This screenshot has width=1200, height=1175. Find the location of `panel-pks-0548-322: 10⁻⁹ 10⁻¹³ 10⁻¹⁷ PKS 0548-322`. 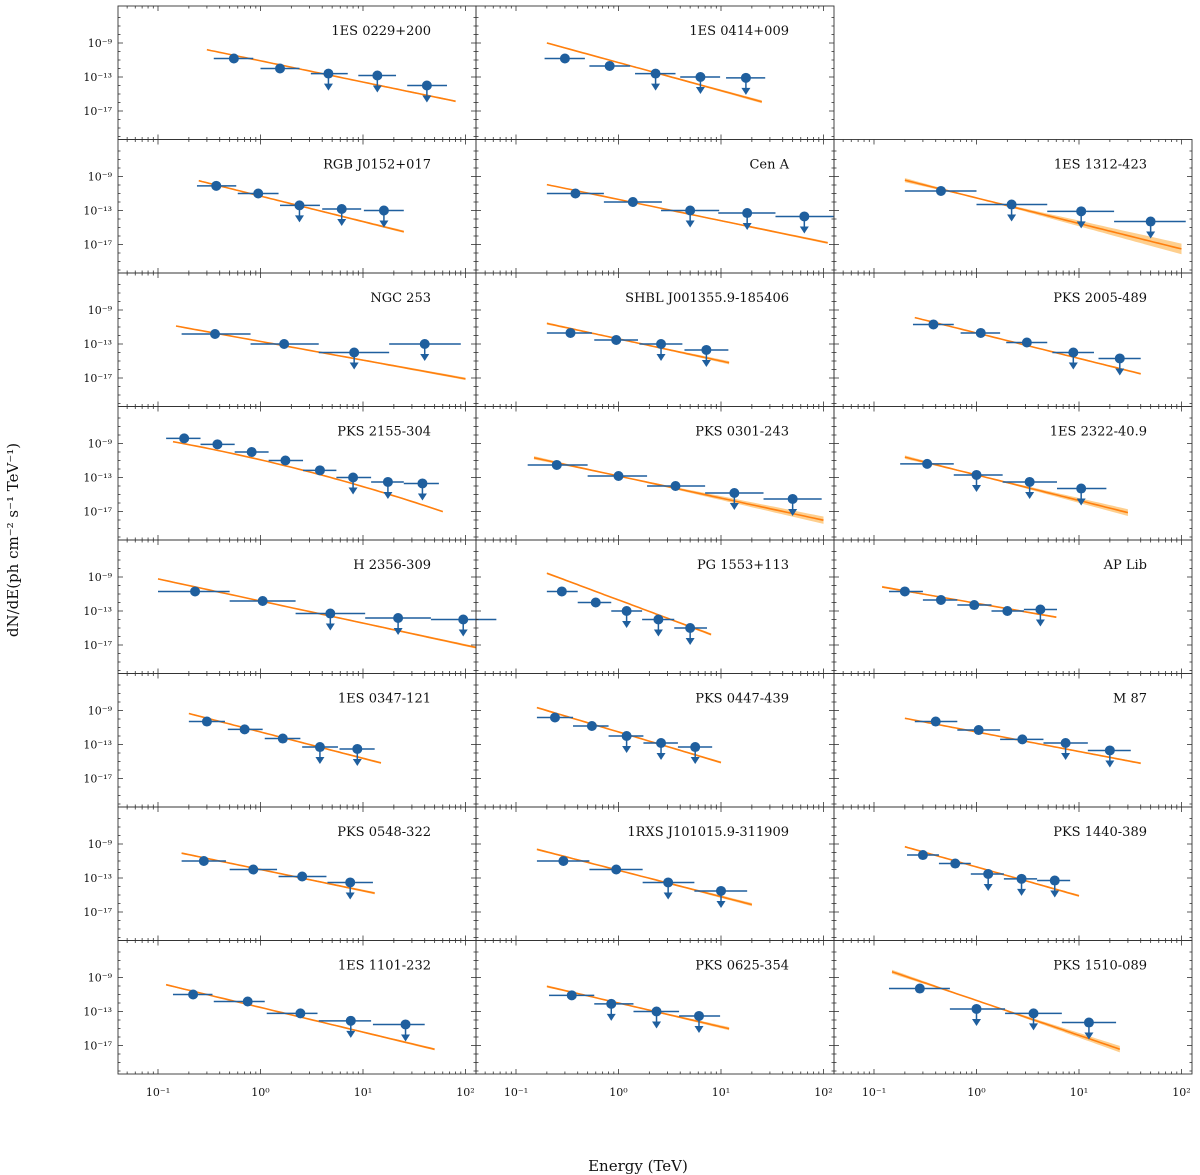

panel-pks-0548-322: 10⁻⁹ 10⁻¹³ 10⁻¹⁷ PKS 0548-322 is located at coordinates (280, 873).